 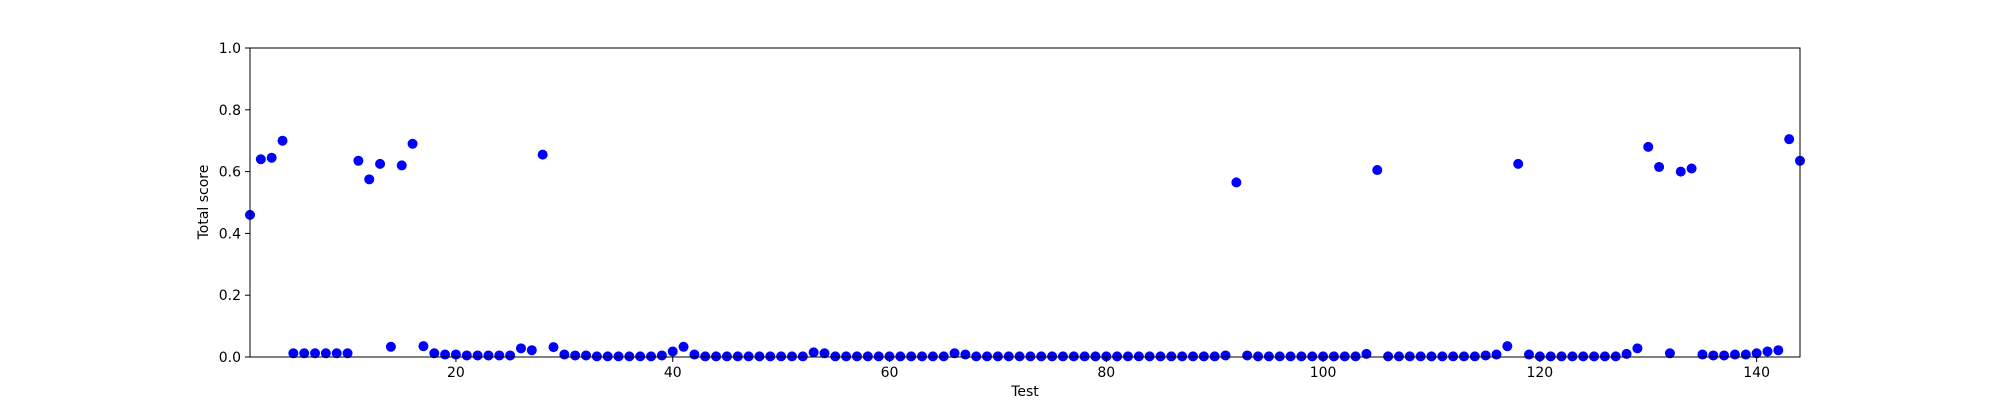 What do you see at coordinates (1024, 392) in the screenshot?
I see `x-axis-label: Test` at bounding box center [1024, 392].